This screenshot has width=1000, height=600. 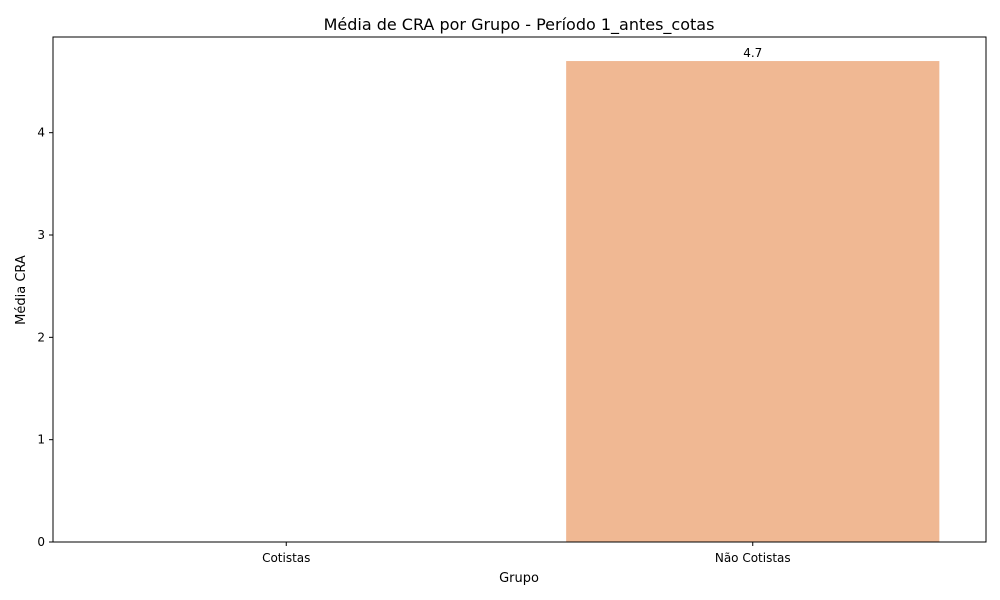 I want to click on data-label: 4.7, so click(x=752, y=53).